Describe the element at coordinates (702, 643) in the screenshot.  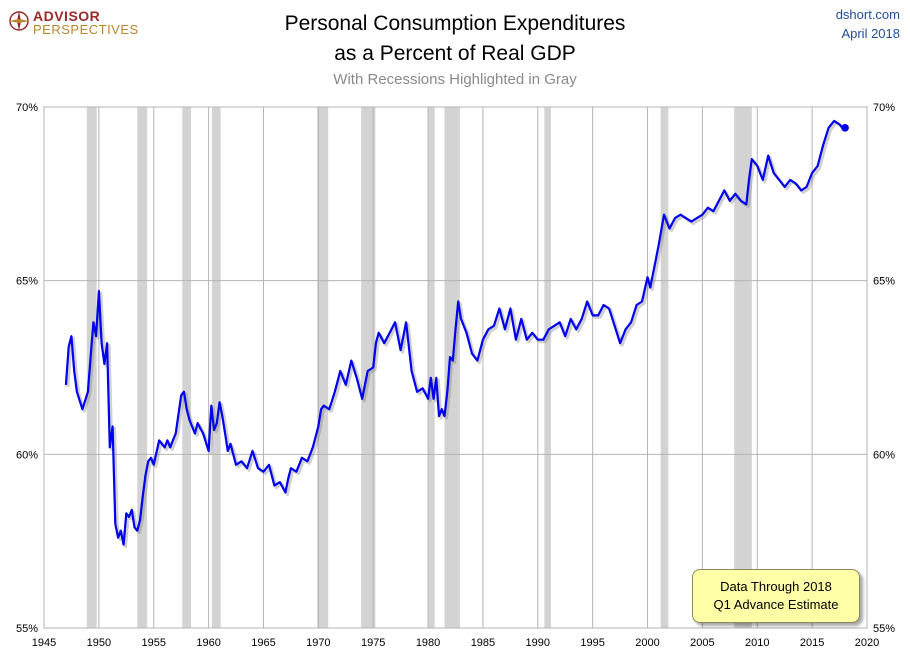
I see `x-tick-label: 2005` at that location.